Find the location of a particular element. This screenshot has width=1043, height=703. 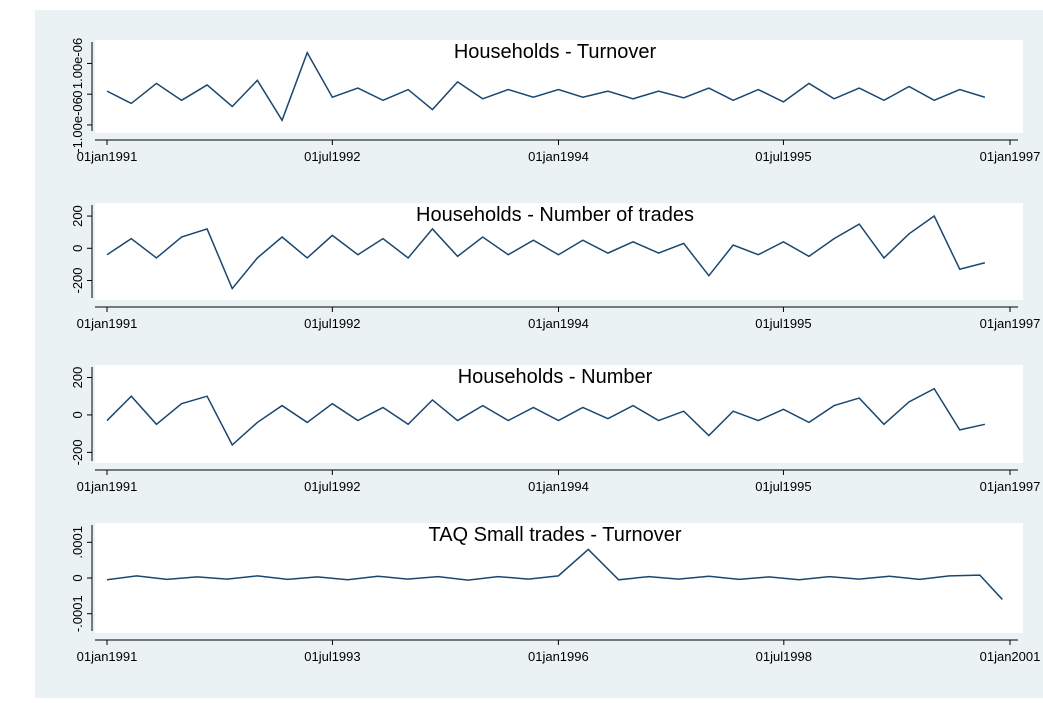

x-tick-label: 01jul1993 is located at coordinates (332, 656).